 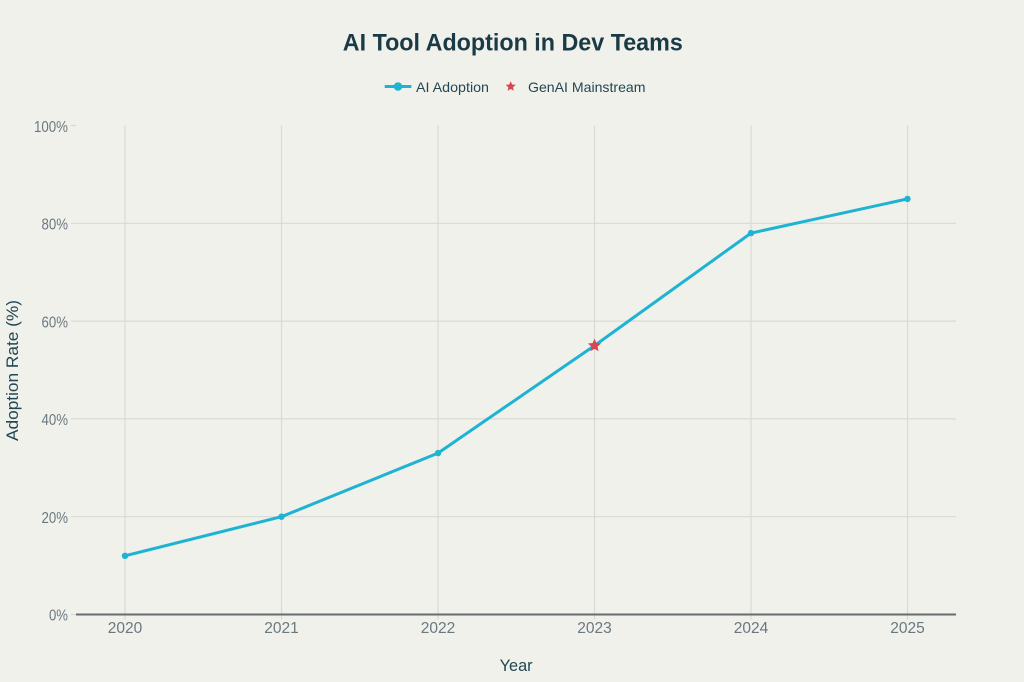 I want to click on svg-text: 0%, so click(x=58, y=615).